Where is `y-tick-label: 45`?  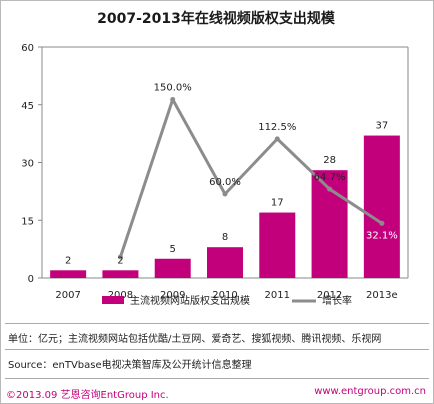 y-tick-label: 45 is located at coordinates (27, 106).